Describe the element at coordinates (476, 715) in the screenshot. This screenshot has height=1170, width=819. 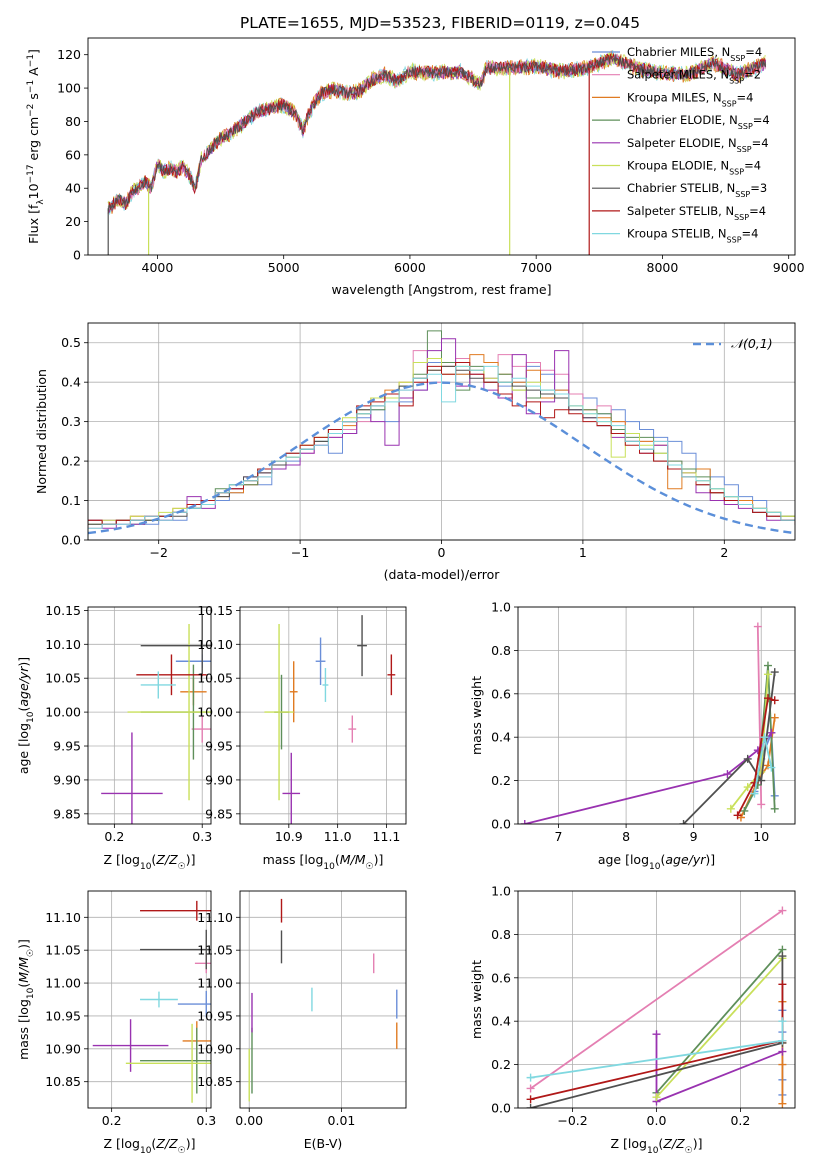
I see `y-axis-label: mass weight` at that location.